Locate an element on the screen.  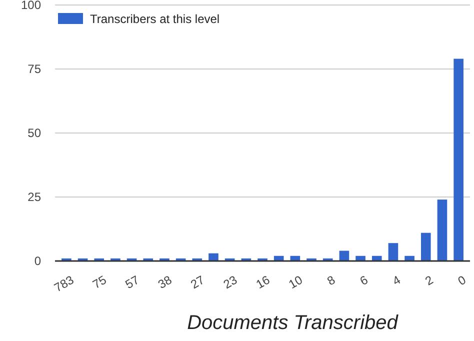
x-tick-label: 10 is located at coordinates (296, 282).